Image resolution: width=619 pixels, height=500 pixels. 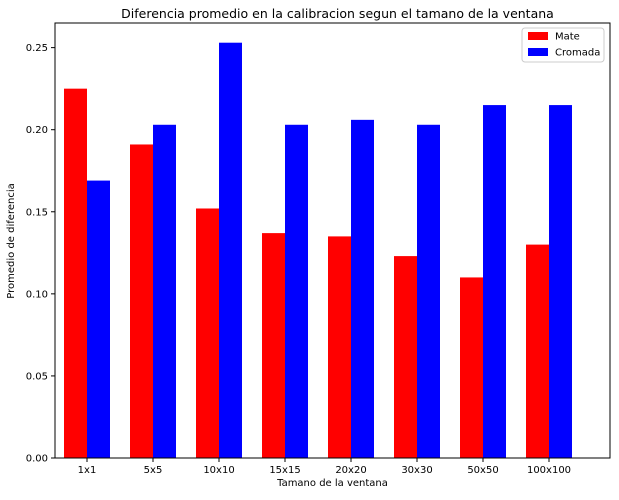 What do you see at coordinates (324, 467) in the screenshot?
I see `x-axis: 1x1 5x5 10x10 15x15 20x20 30x30 50x50 100x100` at bounding box center [324, 467].